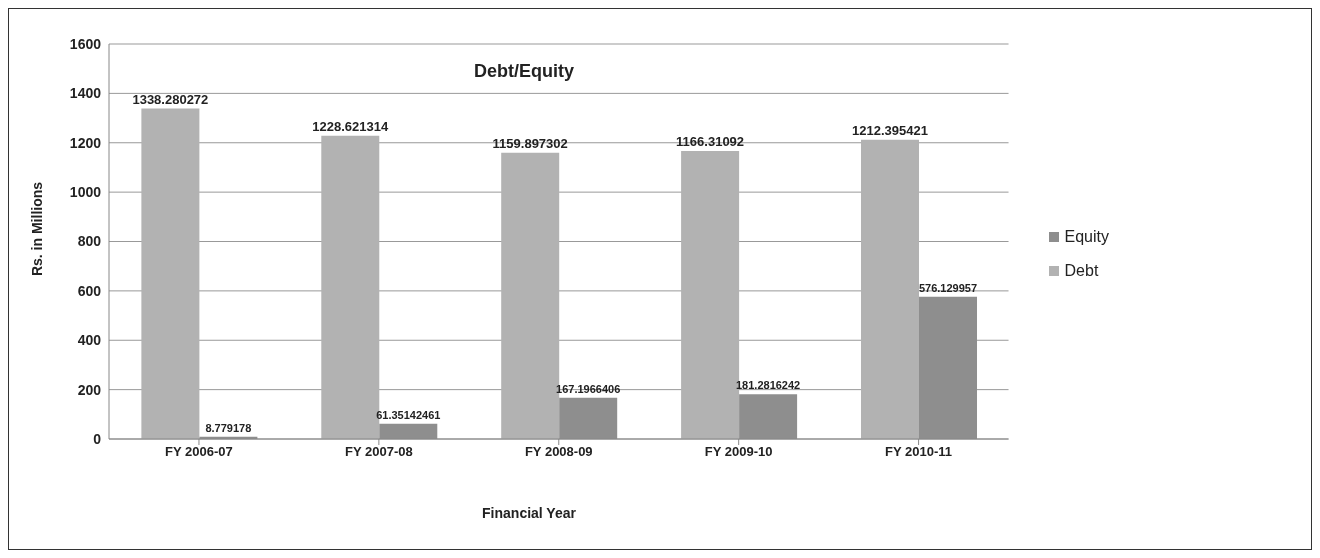 This screenshot has width=1320, height=558. Describe the element at coordinates (37, 229) in the screenshot. I see `y-axis-title: Rs. in Millions` at that location.